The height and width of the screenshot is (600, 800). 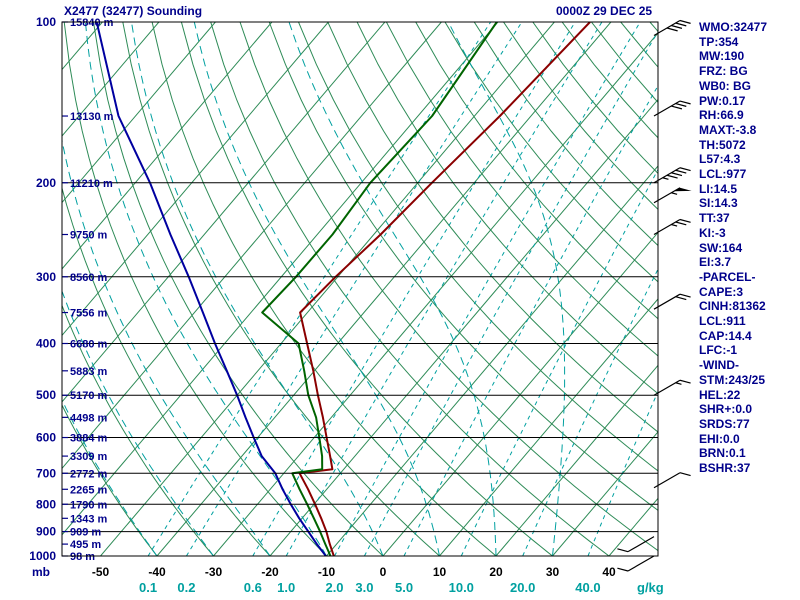 I want to click on height-label: 2265 m, so click(x=89, y=490).